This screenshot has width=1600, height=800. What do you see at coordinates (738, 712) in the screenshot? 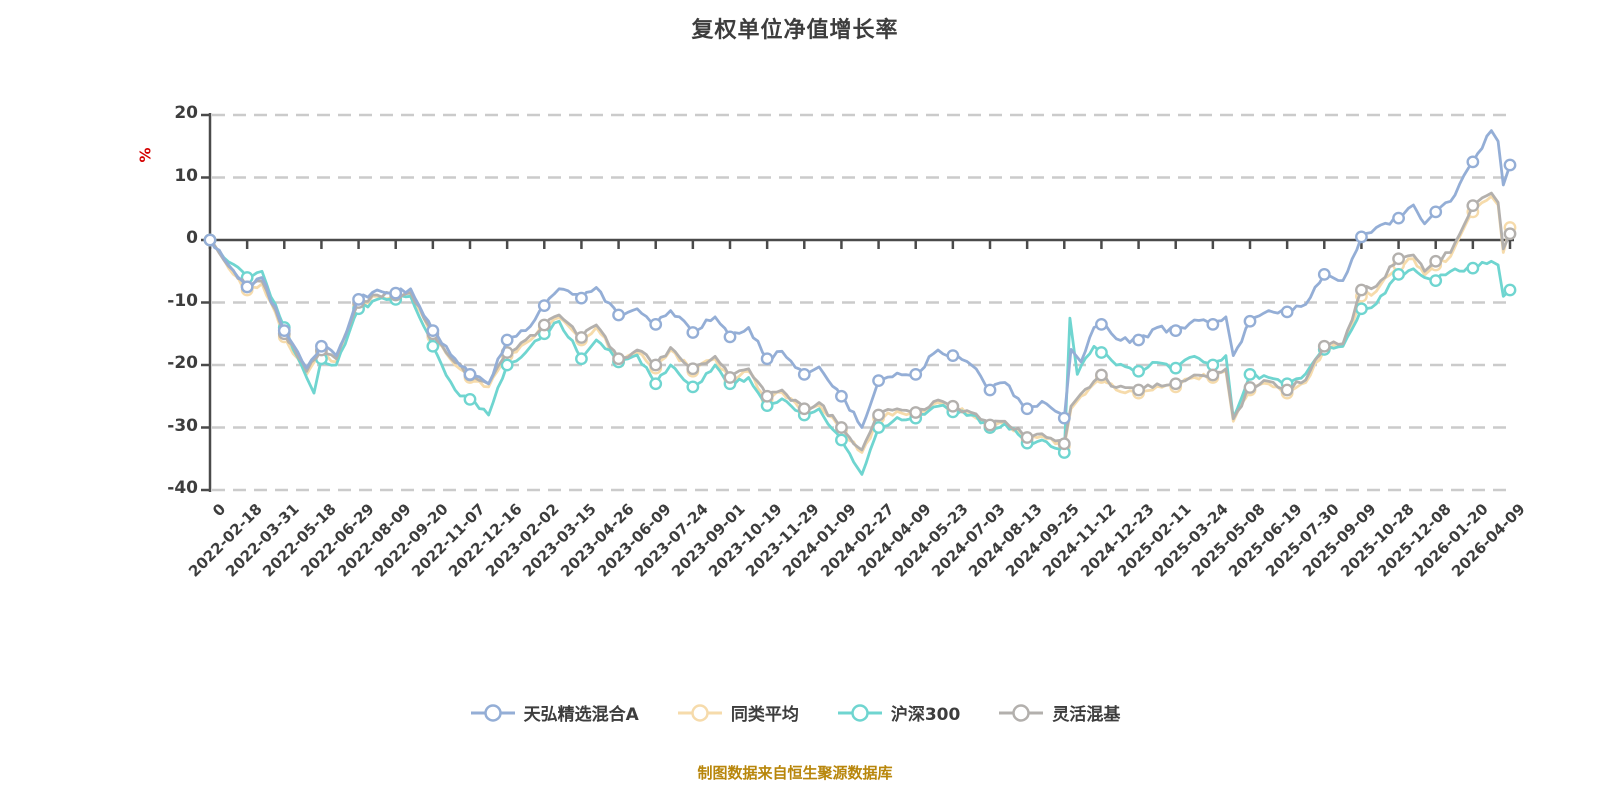
I see `legend-item-category-average: 同类平均` at bounding box center [738, 712].